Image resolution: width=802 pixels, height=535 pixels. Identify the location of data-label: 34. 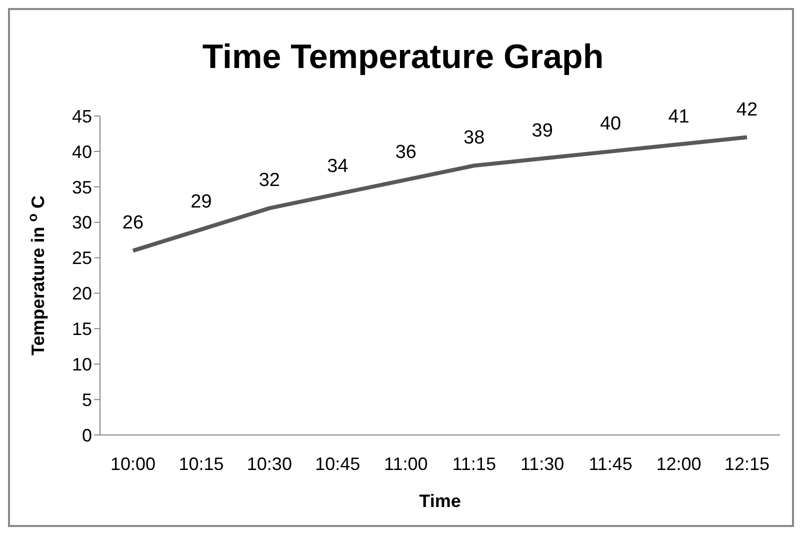
(338, 166).